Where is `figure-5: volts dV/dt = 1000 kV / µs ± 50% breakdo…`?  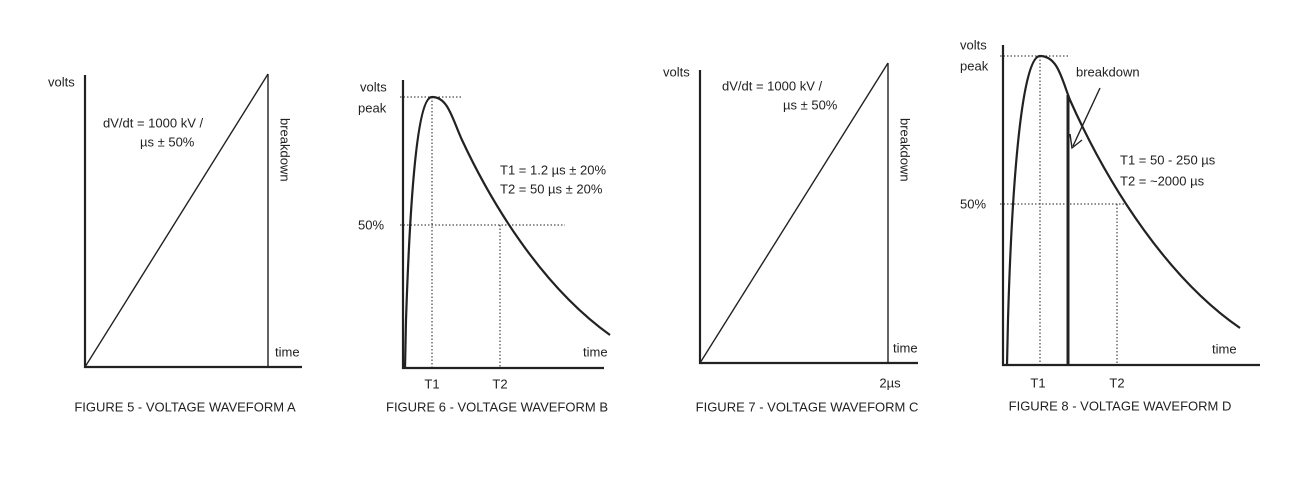 figure-5: volts dV/dt = 1000 kV / µs ± 50% breakdo… is located at coordinates (175, 243).